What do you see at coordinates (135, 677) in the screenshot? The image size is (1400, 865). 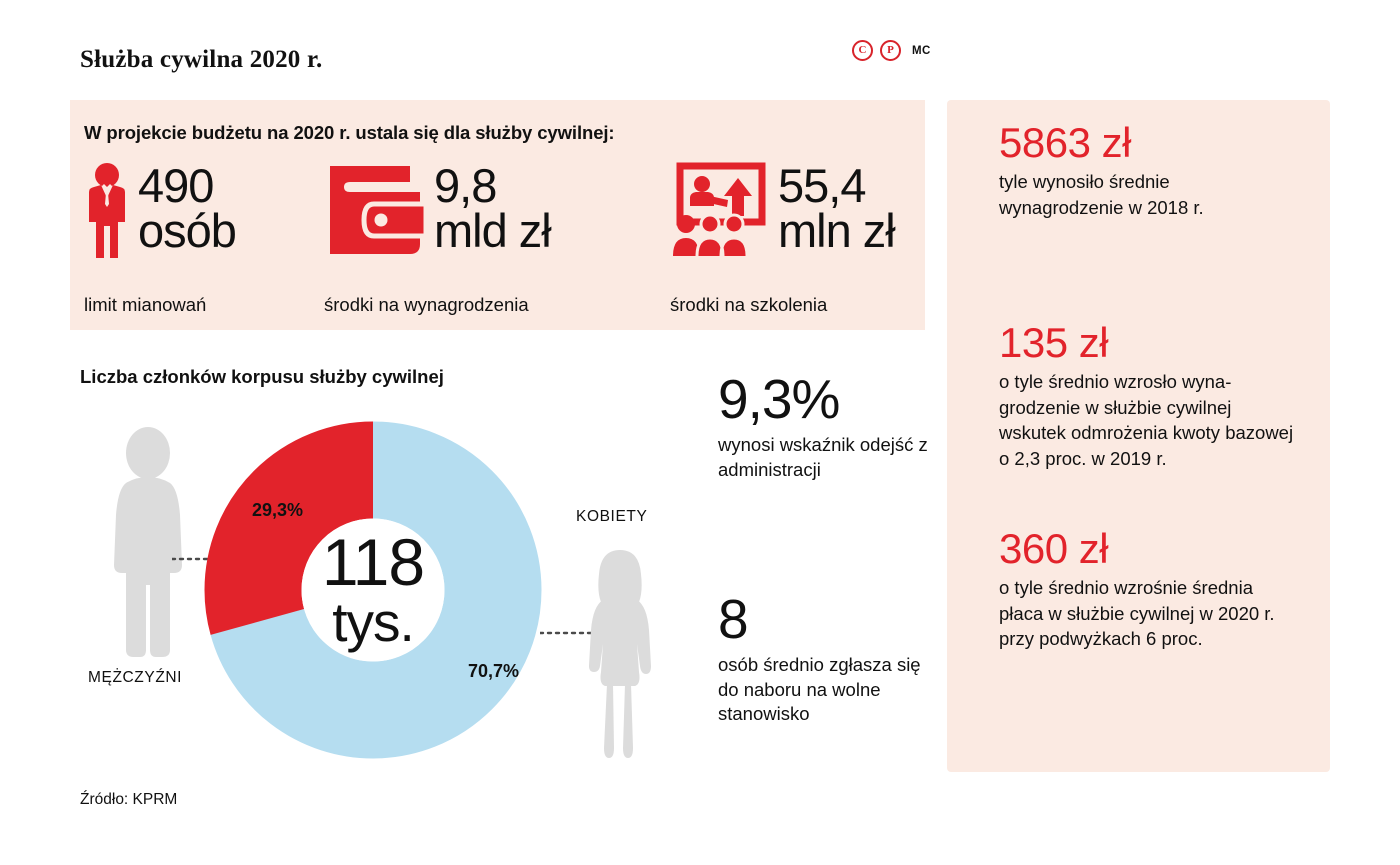 I see `label-men: MĘŻCZYŹNI` at bounding box center [135, 677].